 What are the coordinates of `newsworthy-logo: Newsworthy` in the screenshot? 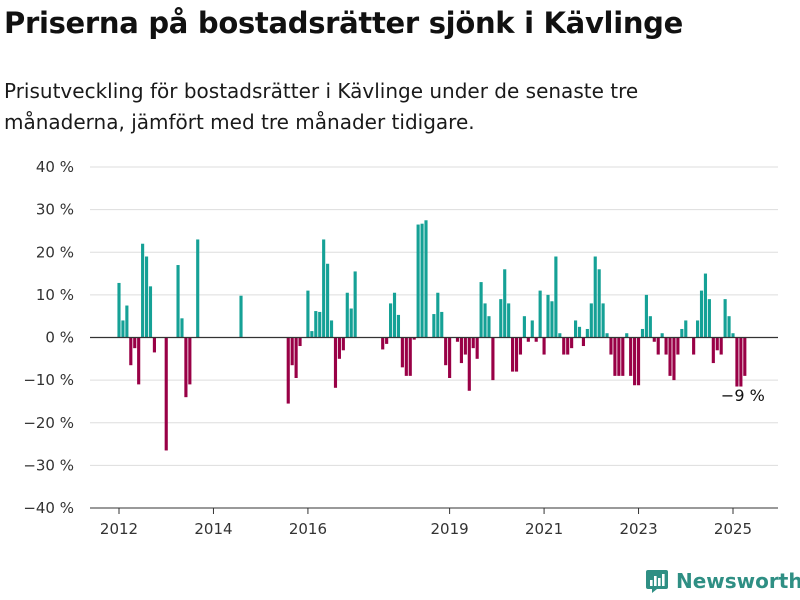 It's located at (722, 581).